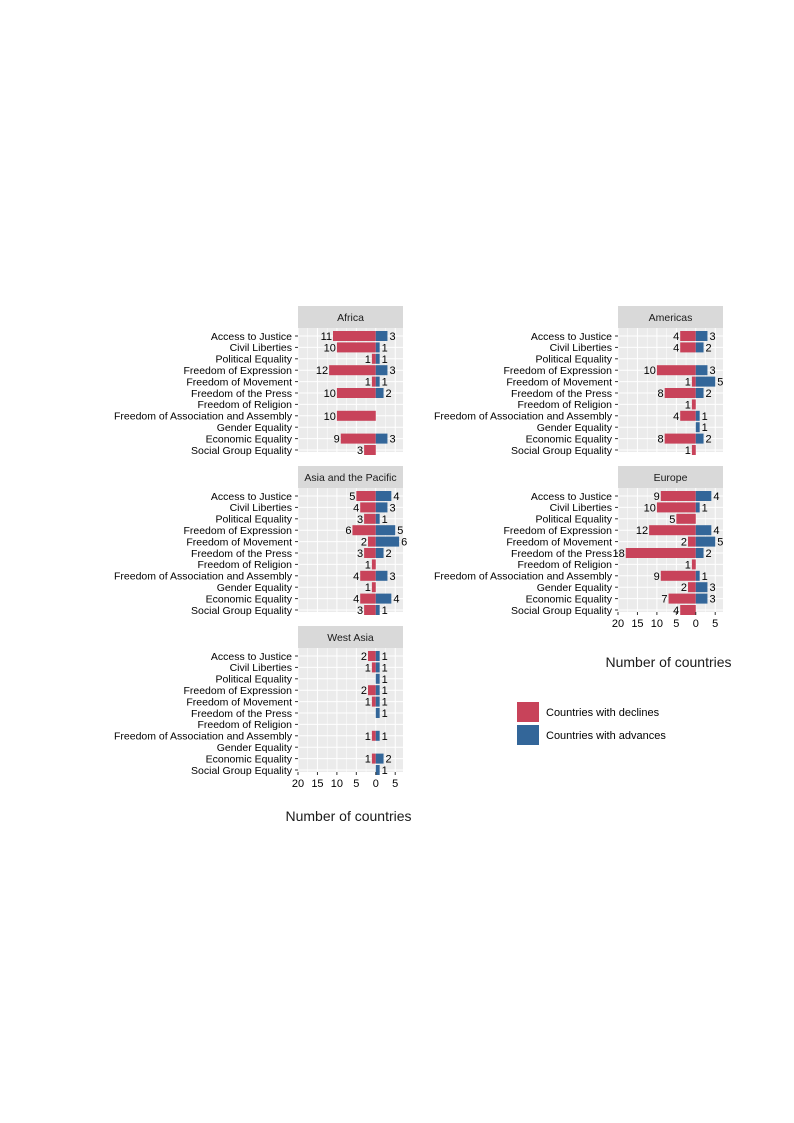 The image size is (794, 1123). What do you see at coordinates (574, 520) in the screenshot?
I see `category-label: Political Equality` at bounding box center [574, 520].